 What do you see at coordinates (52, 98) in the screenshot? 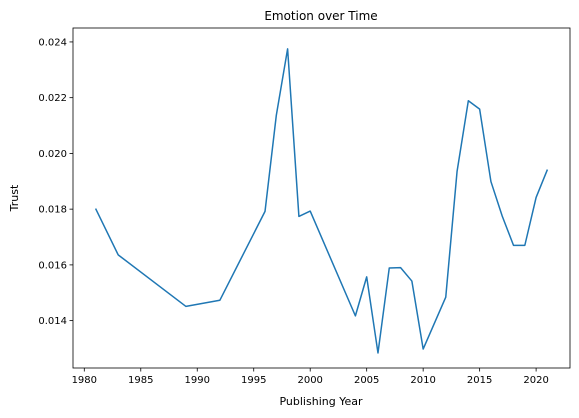
I see `y-tick-label-0.022: 0.022` at bounding box center [52, 98].